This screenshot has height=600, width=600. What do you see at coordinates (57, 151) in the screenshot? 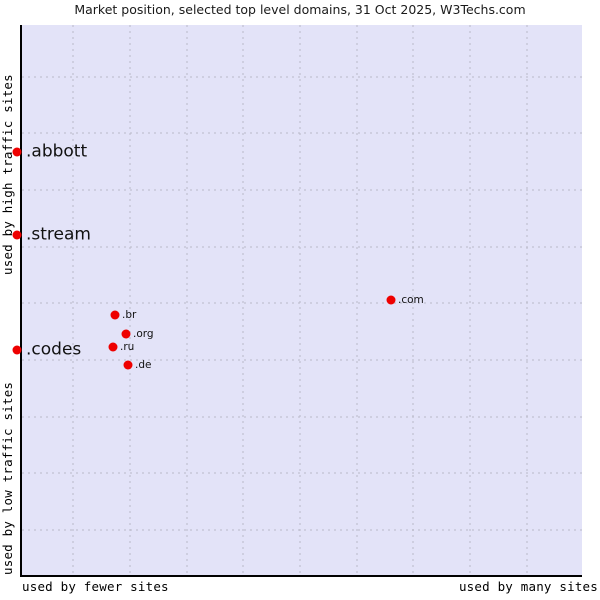
I see `data-point-label: .abbott` at bounding box center [57, 151].